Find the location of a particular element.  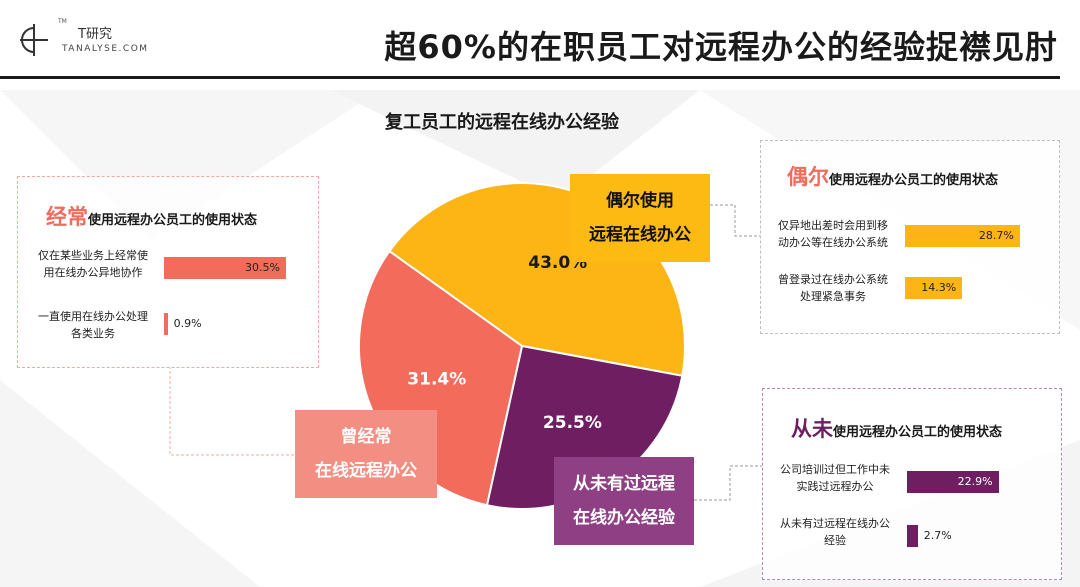

panel-often-accent: 经常 is located at coordinates (67, 217).